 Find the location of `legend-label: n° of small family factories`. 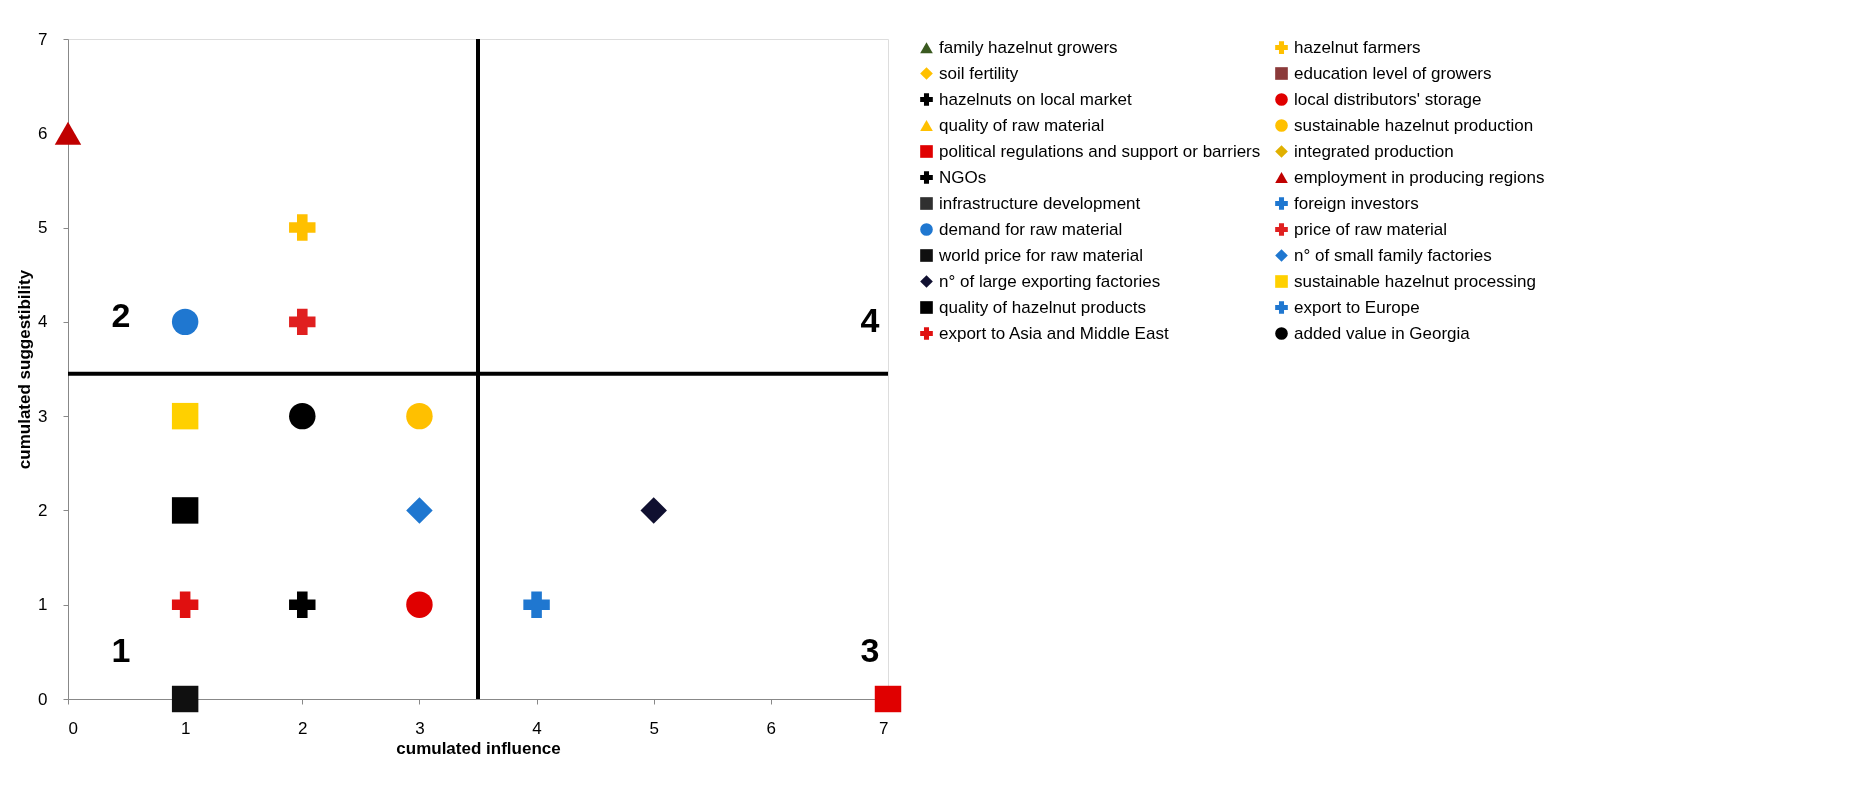

legend-label: n° of small family factories is located at coordinates (1393, 255).